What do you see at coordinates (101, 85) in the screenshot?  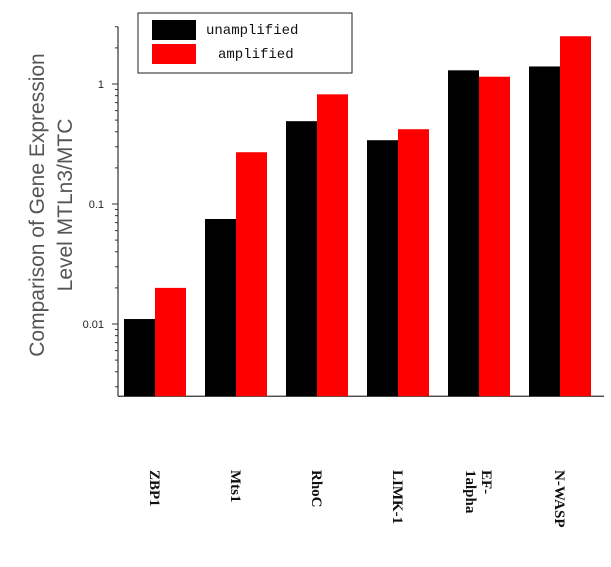 I see `y-tick-label: 1` at bounding box center [101, 85].